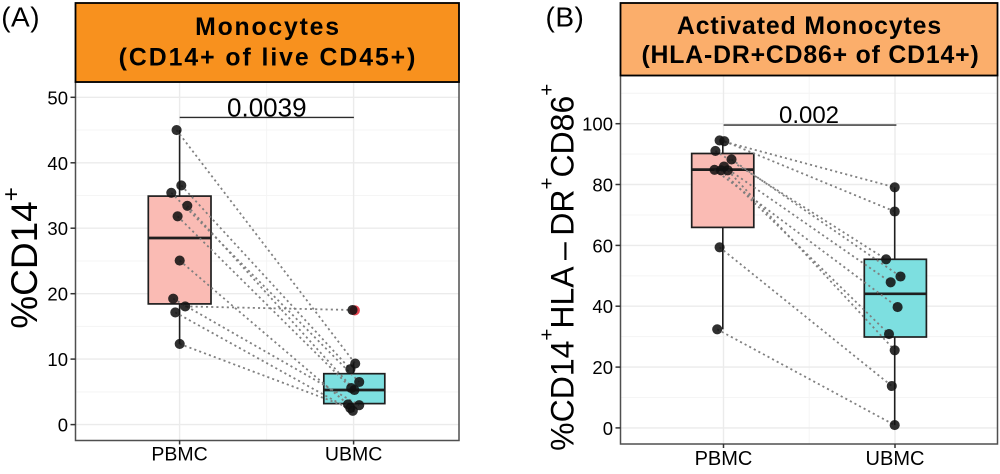 This screenshot has width=1000, height=474. Describe the element at coordinates (809, 26) in the screenshot. I see `svg-text: Activated Monocytes` at that location.